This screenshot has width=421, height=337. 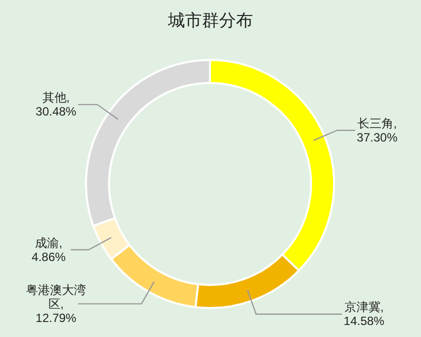 What do you see at coordinates (210, 20) in the screenshot?
I see `chart-title: 城市群分布` at bounding box center [210, 20].